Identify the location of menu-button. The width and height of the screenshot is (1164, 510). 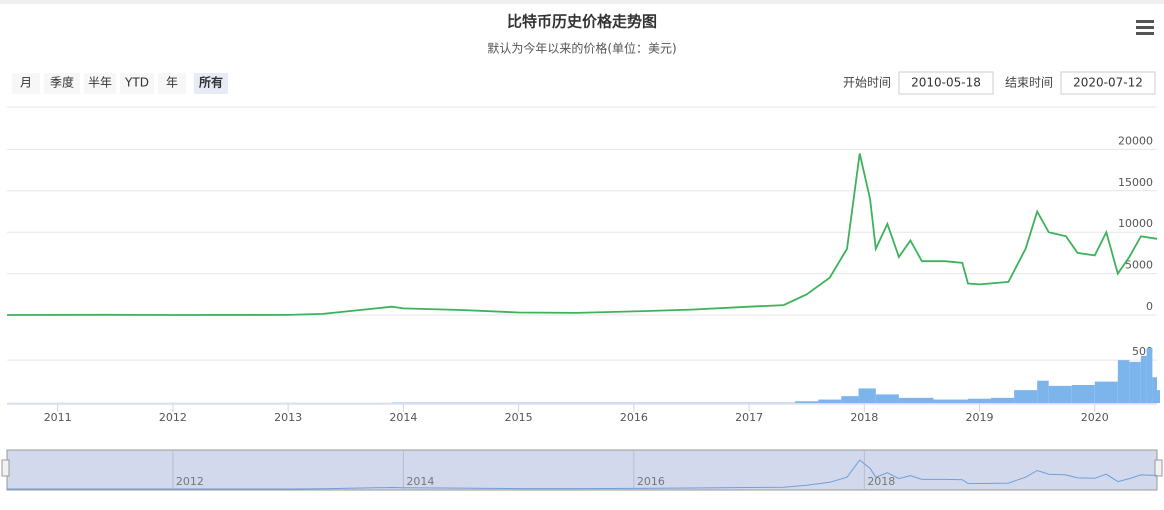
(1145, 27).